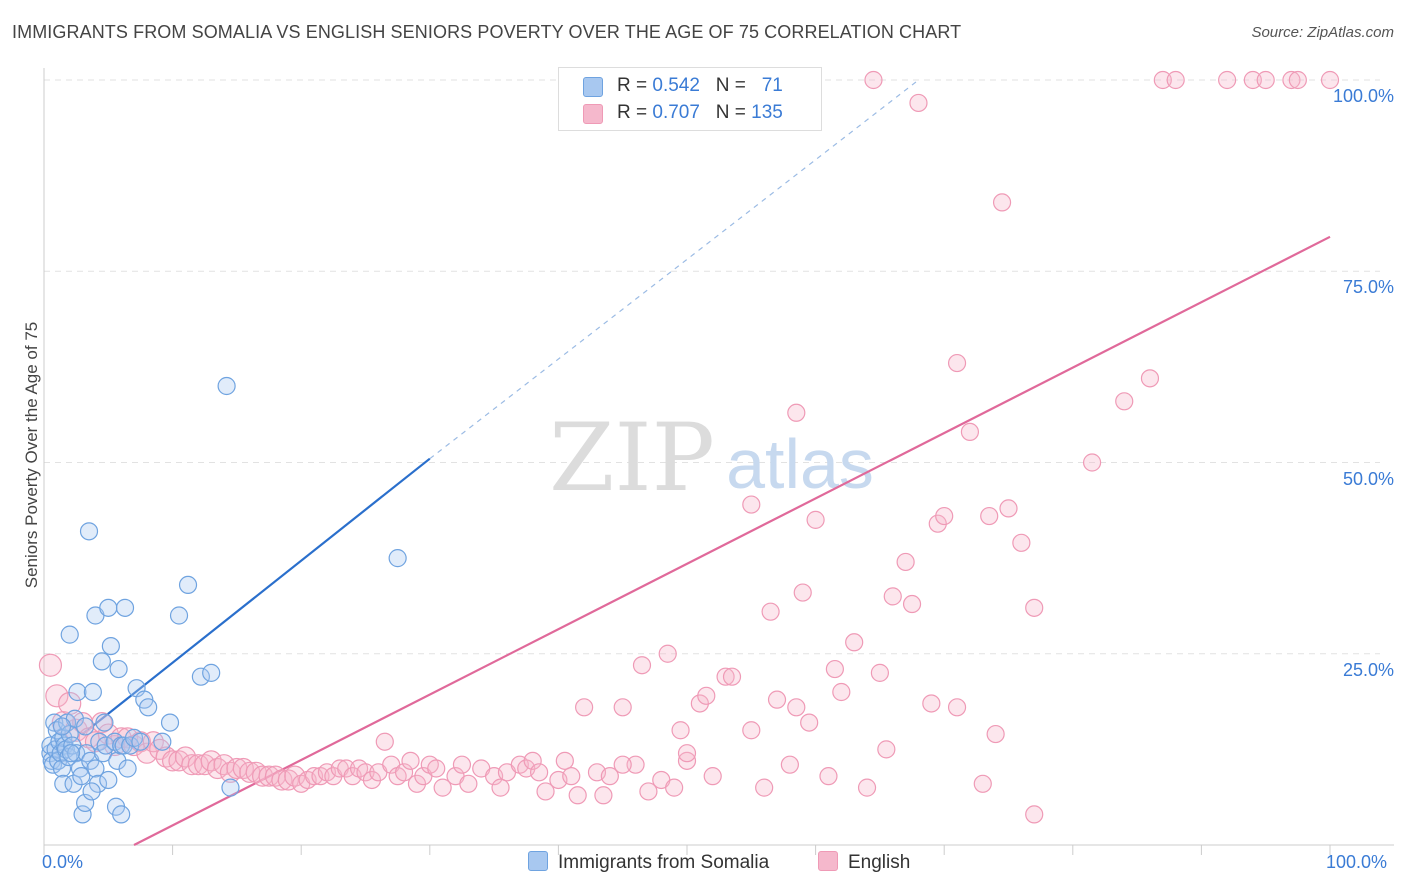  Describe the element at coordinates (690, 99) in the screenshot. I see `correlation-legend: R = 0.542 N = 71 R = 0.707 N = 135` at that location.